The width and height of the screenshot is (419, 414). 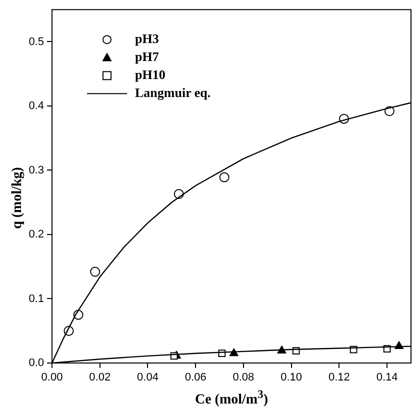 What do you see at coordinates (150, 74) in the screenshot?
I see `legend-label: pH10` at bounding box center [150, 74].